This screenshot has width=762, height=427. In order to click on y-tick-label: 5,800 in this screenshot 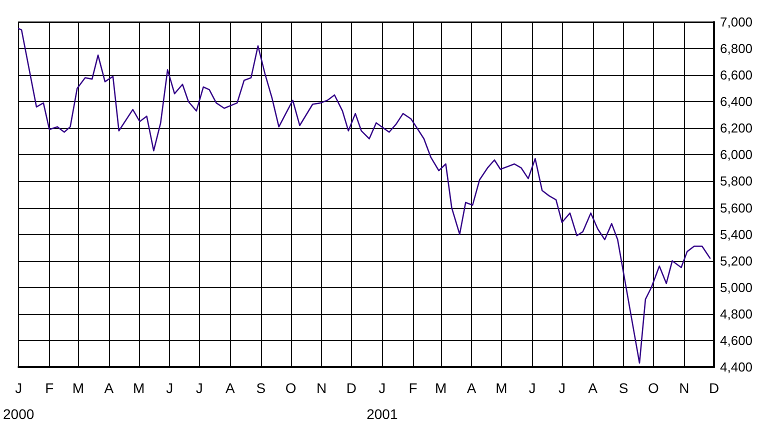, I will do `click(736, 181)`.